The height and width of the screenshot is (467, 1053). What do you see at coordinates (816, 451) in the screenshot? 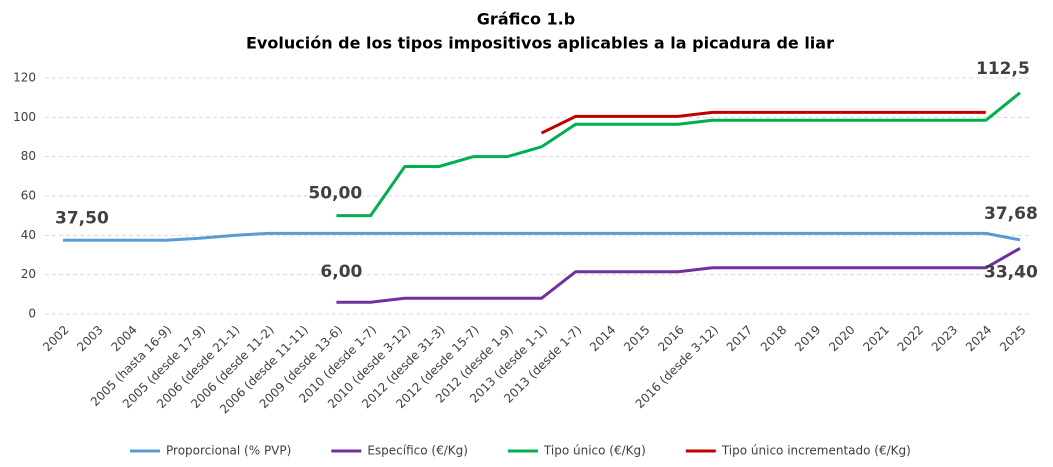
I see `legend-label: Tipo único incrementado (€/Kg)` at bounding box center [816, 451].